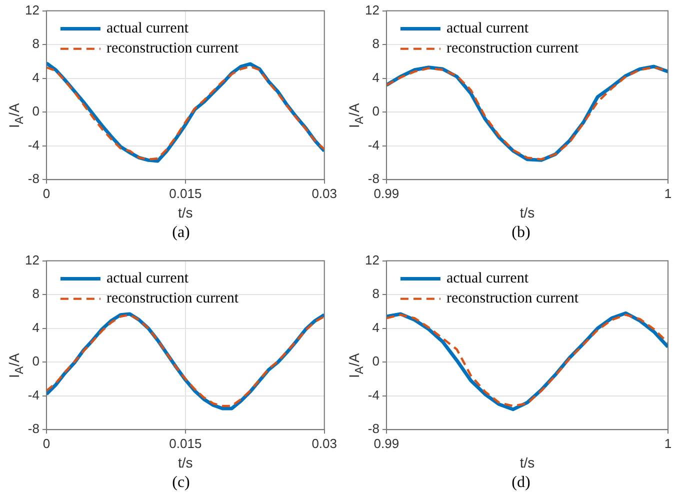 The width and height of the screenshot is (680, 499). Describe the element at coordinates (521, 233) in the screenshot. I see `text: (b)` at that location.